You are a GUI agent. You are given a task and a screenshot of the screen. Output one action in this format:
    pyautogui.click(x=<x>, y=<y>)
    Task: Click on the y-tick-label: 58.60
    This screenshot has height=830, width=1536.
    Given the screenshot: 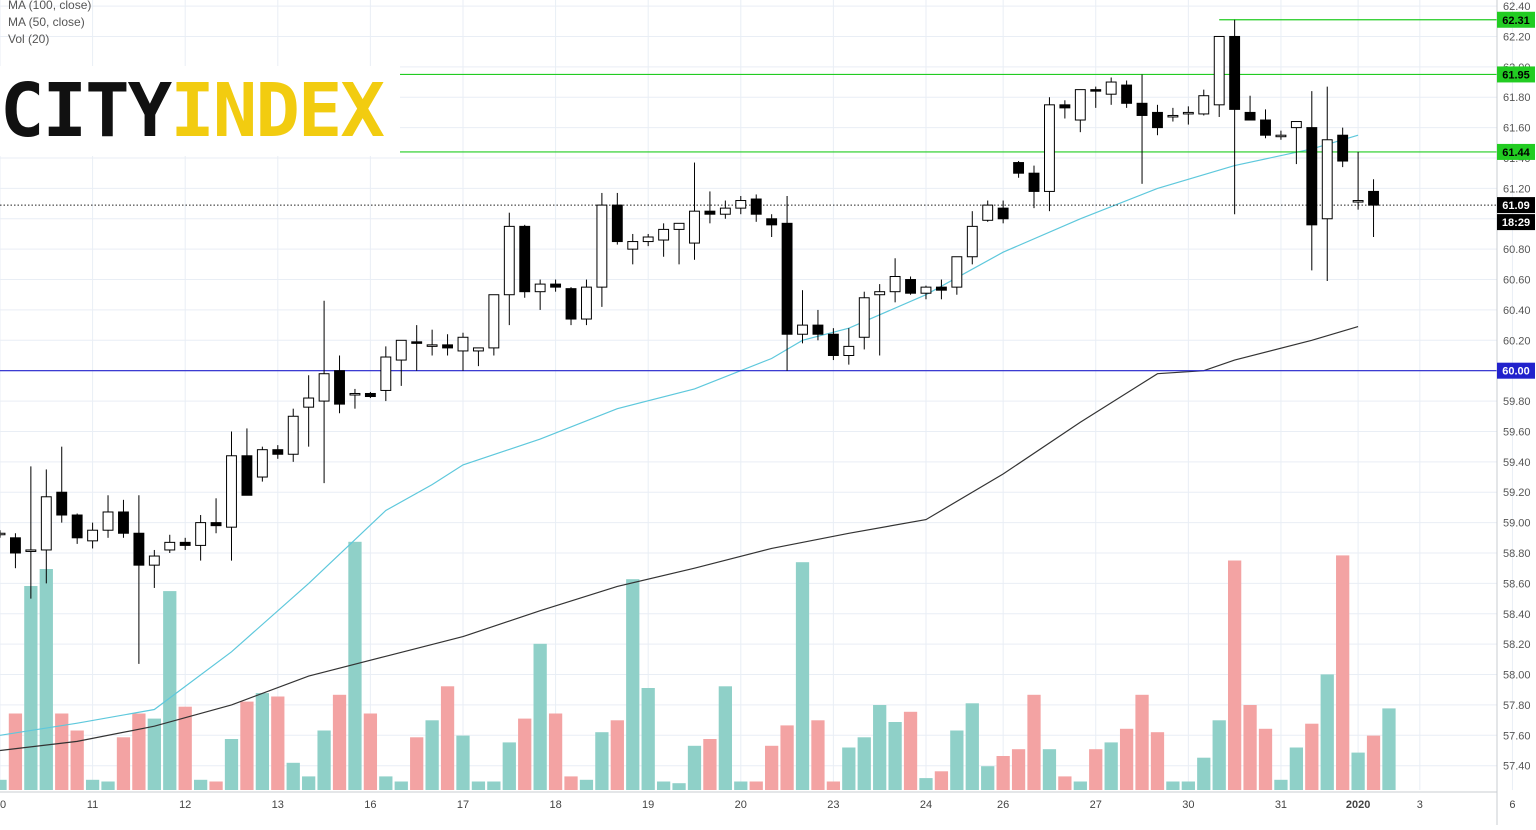 What is the action you would take?
    pyautogui.click(x=1517, y=584)
    